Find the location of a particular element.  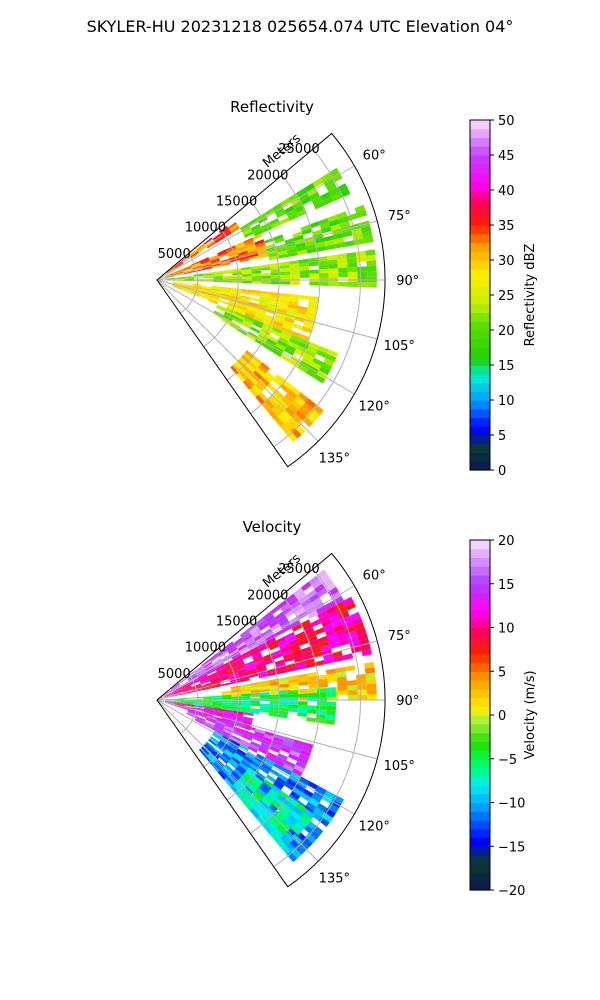

colorbar-tick-label: 0 is located at coordinates (502, 716).